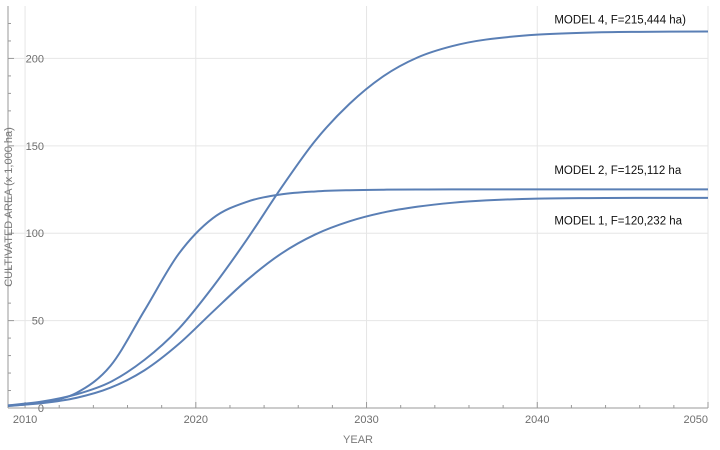  What do you see at coordinates (196, 420) in the screenshot?
I see `x-tick-label: 2020` at bounding box center [196, 420].